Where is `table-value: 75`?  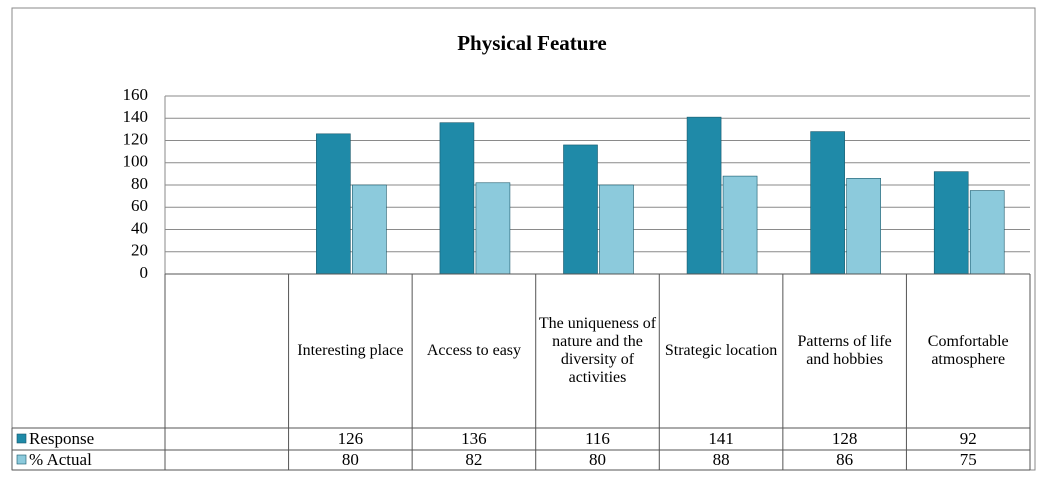 table-value: 75 is located at coordinates (968, 459).